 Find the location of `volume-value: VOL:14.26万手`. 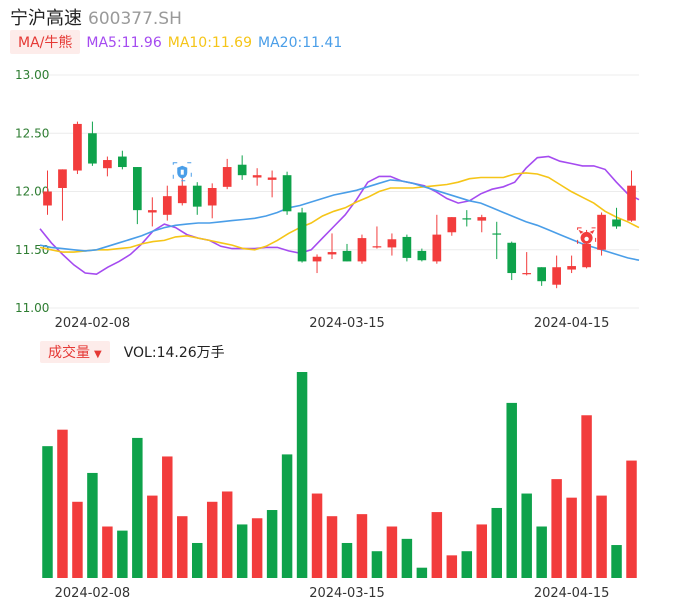

volume-value: VOL:14.26万手 is located at coordinates (174, 353).